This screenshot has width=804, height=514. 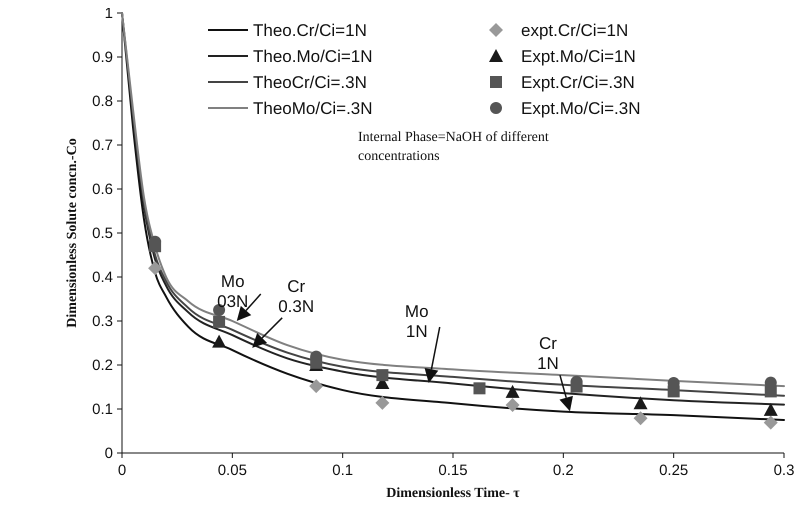 What do you see at coordinates (108, 13) in the screenshot?
I see `y-tick-label: 1` at bounding box center [108, 13].